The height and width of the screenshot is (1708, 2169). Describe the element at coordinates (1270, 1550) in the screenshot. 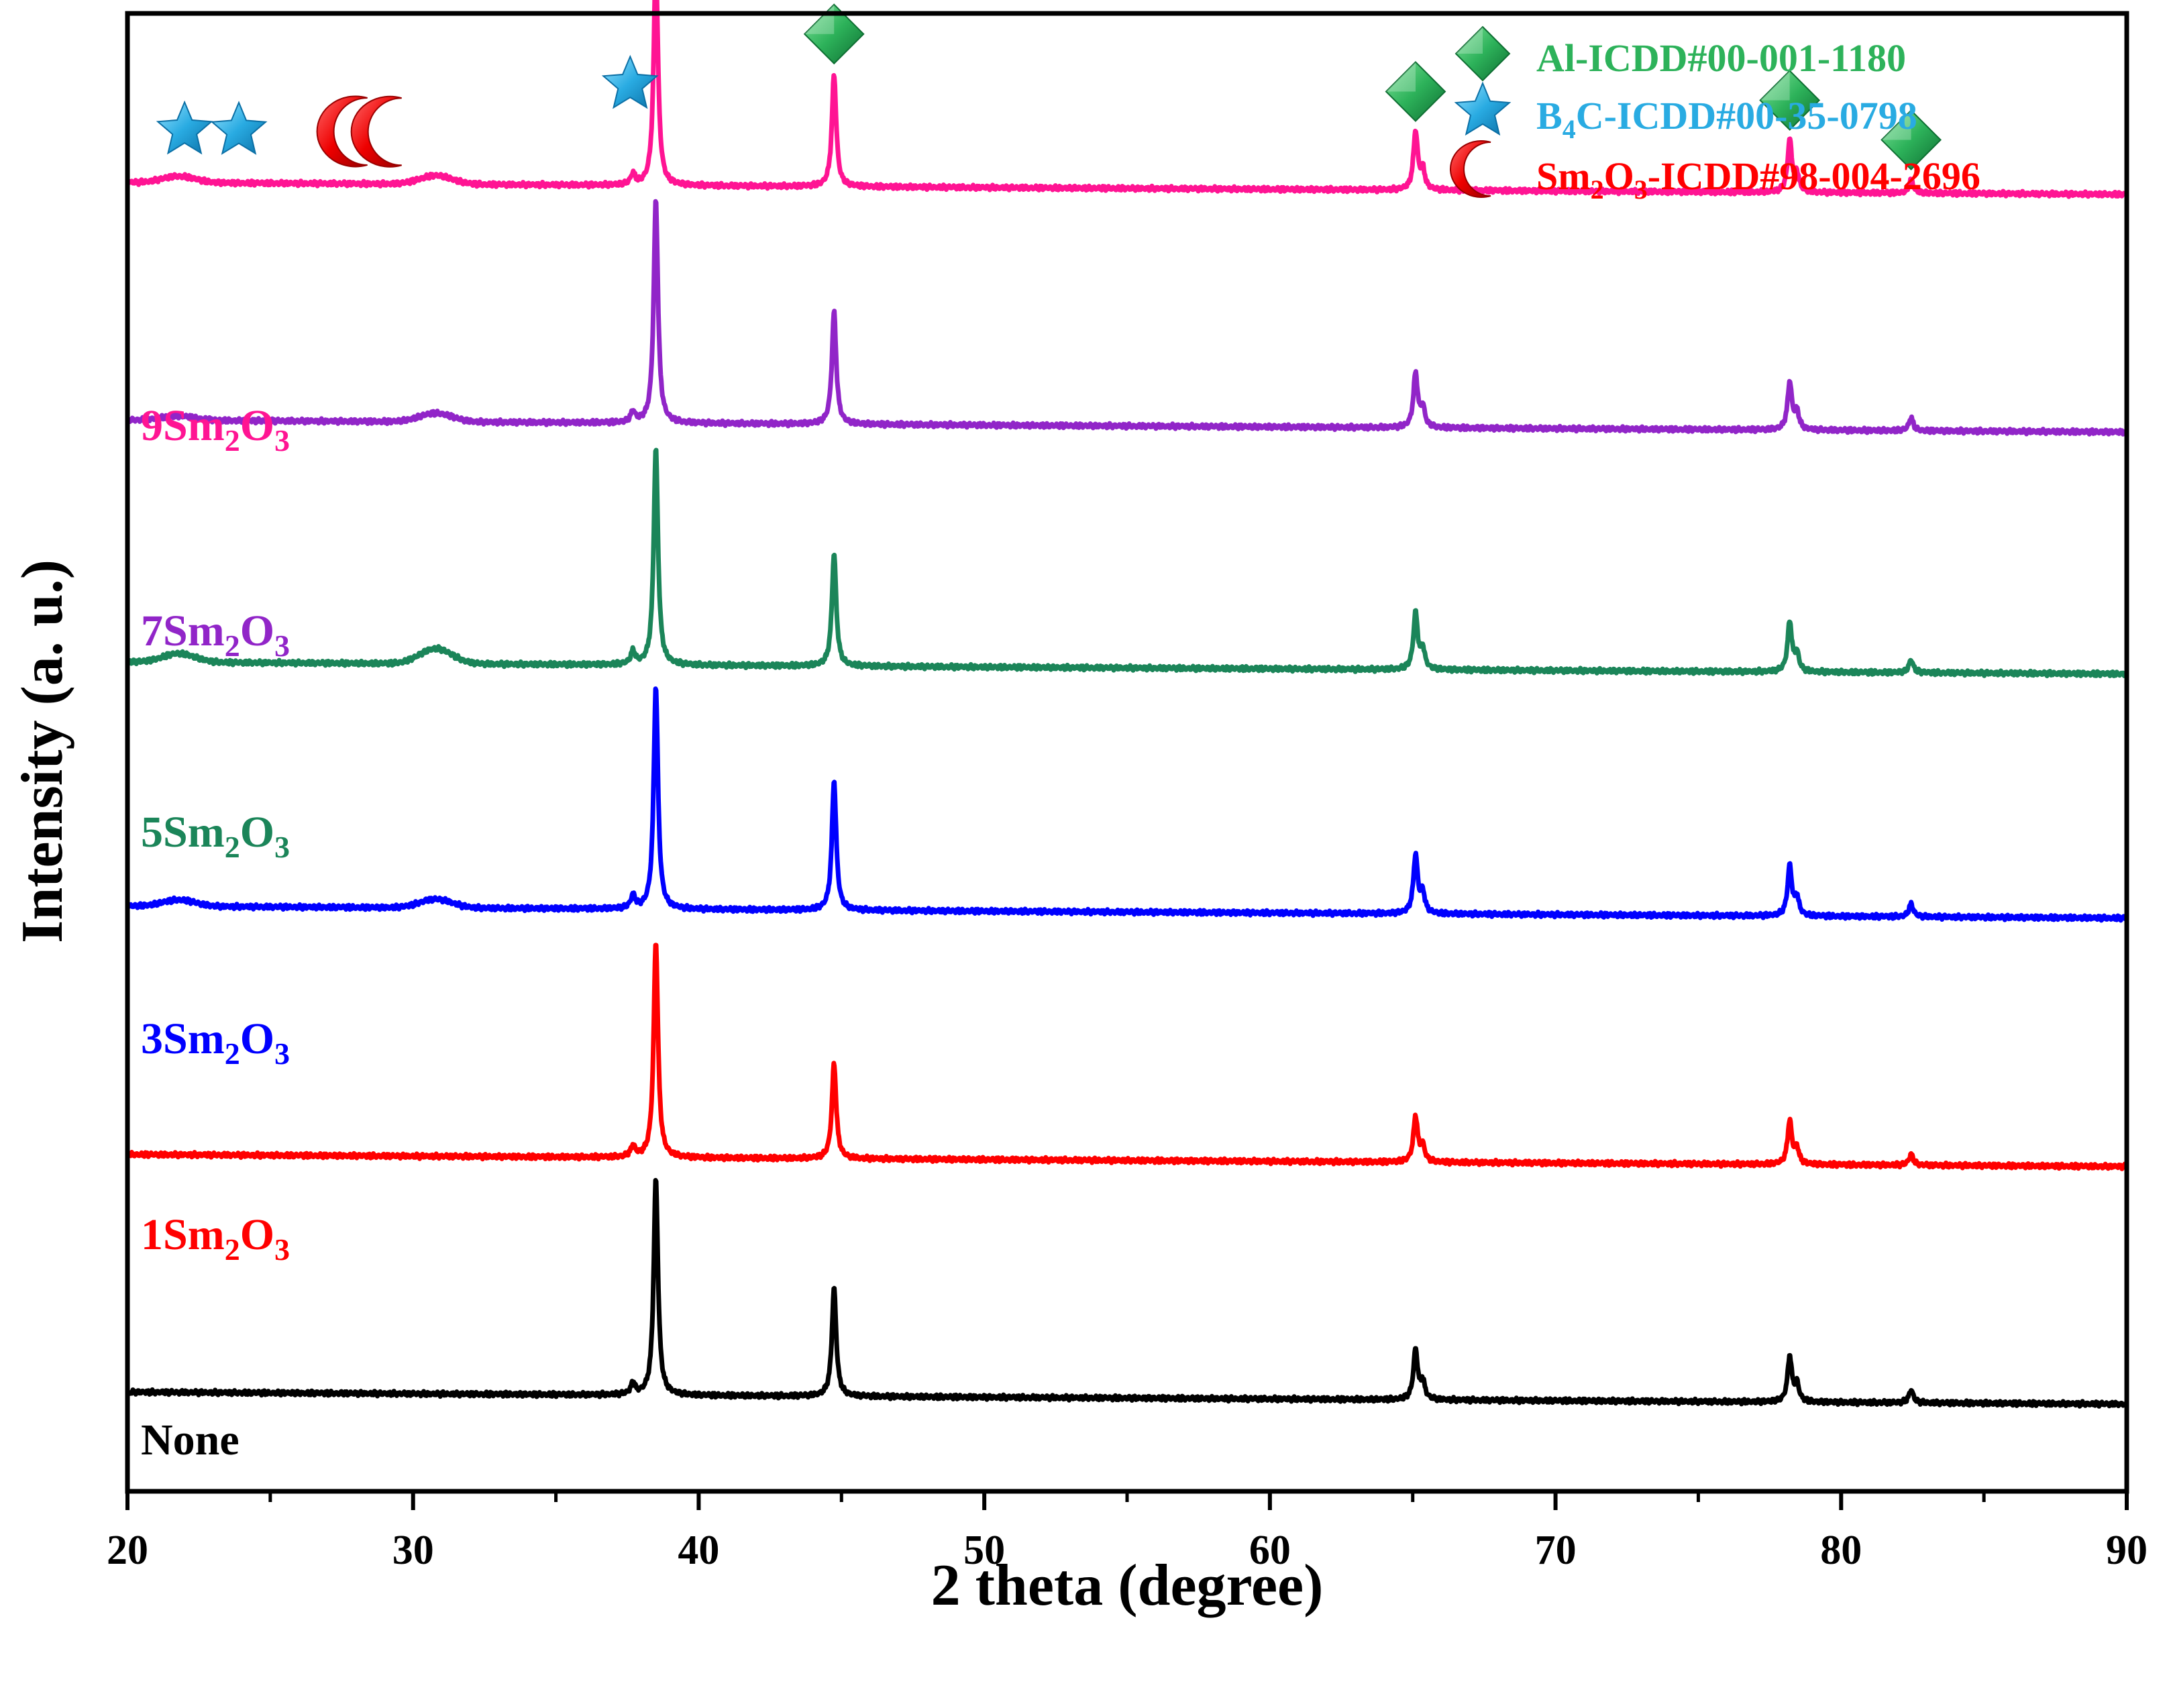

I see `x-tick-label: 60` at that location.